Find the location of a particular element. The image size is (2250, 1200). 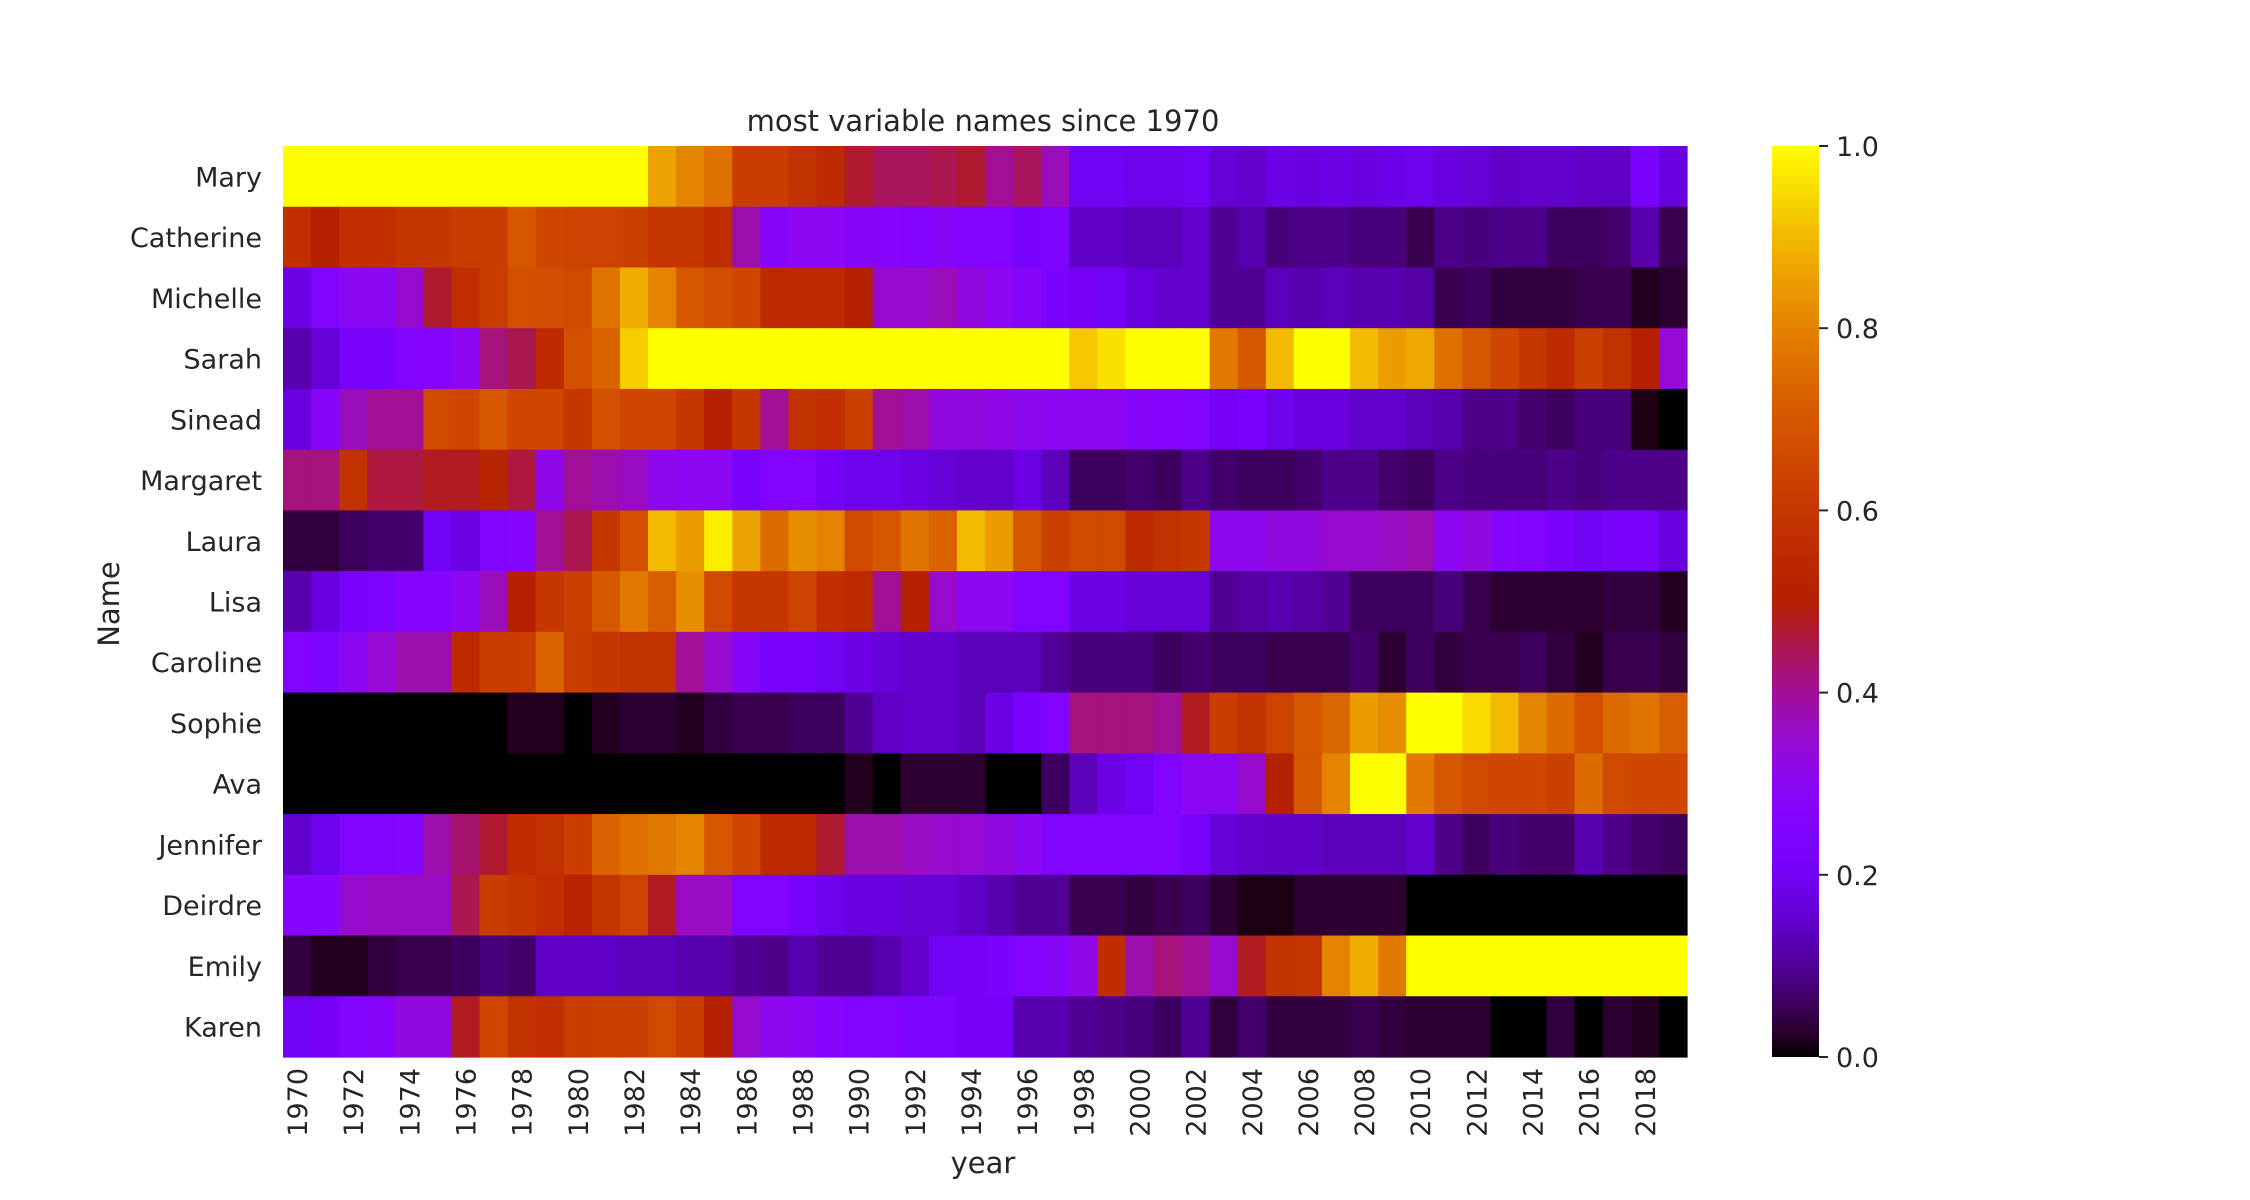

column-label: 1990 is located at coordinates (860, 1102).